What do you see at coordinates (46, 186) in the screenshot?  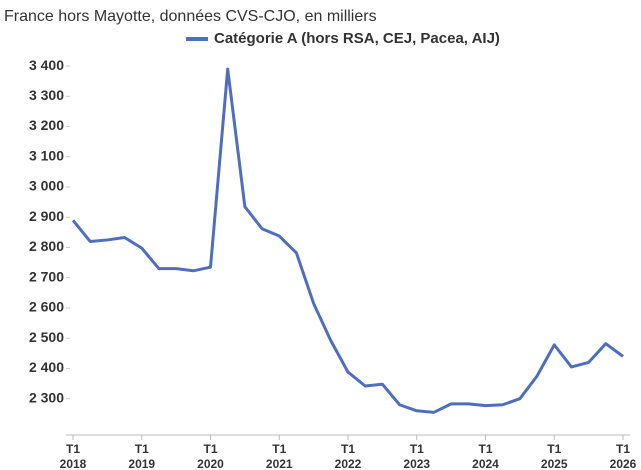 I see `y-tick-label: 3 000` at bounding box center [46, 186].